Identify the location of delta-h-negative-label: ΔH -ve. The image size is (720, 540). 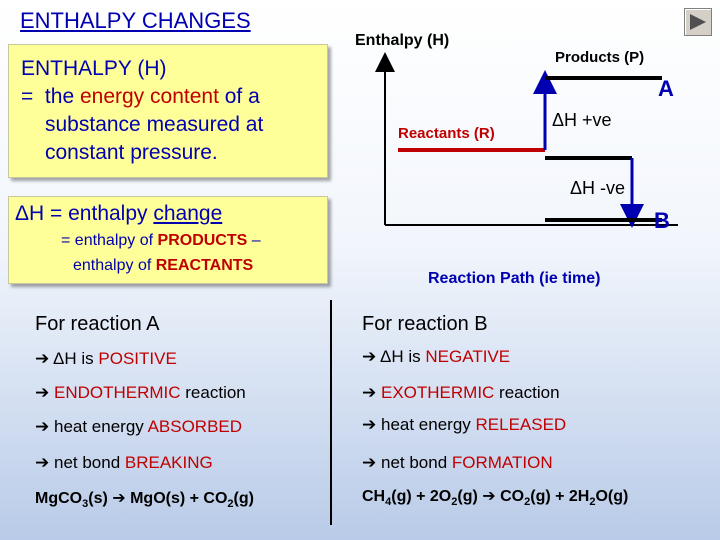
(598, 188).